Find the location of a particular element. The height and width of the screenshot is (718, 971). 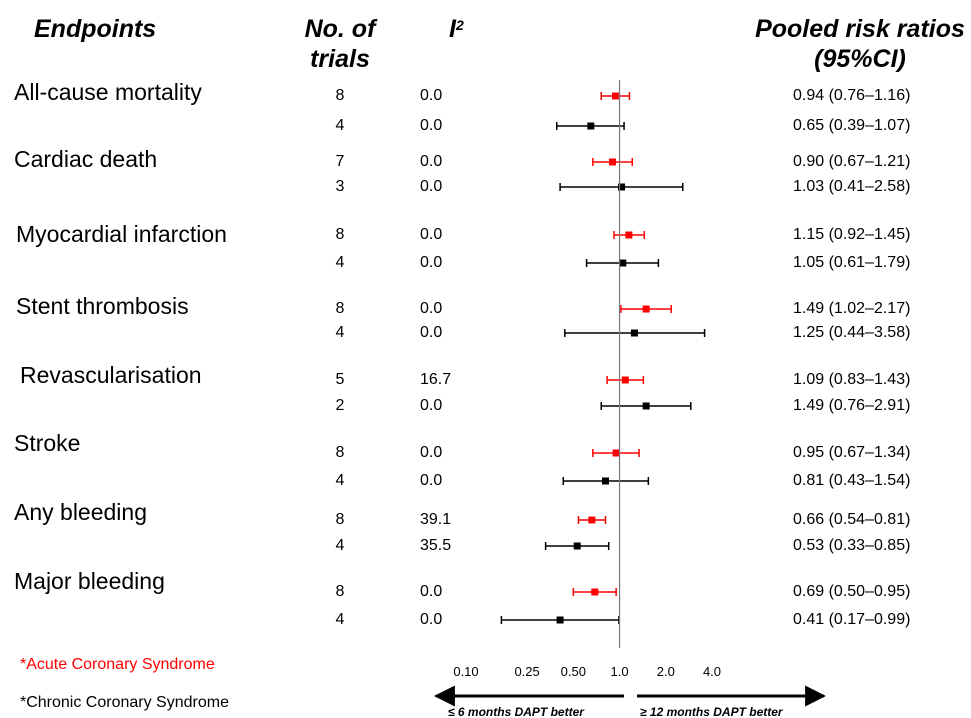

i2-value: 16.7 is located at coordinates (436, 379).